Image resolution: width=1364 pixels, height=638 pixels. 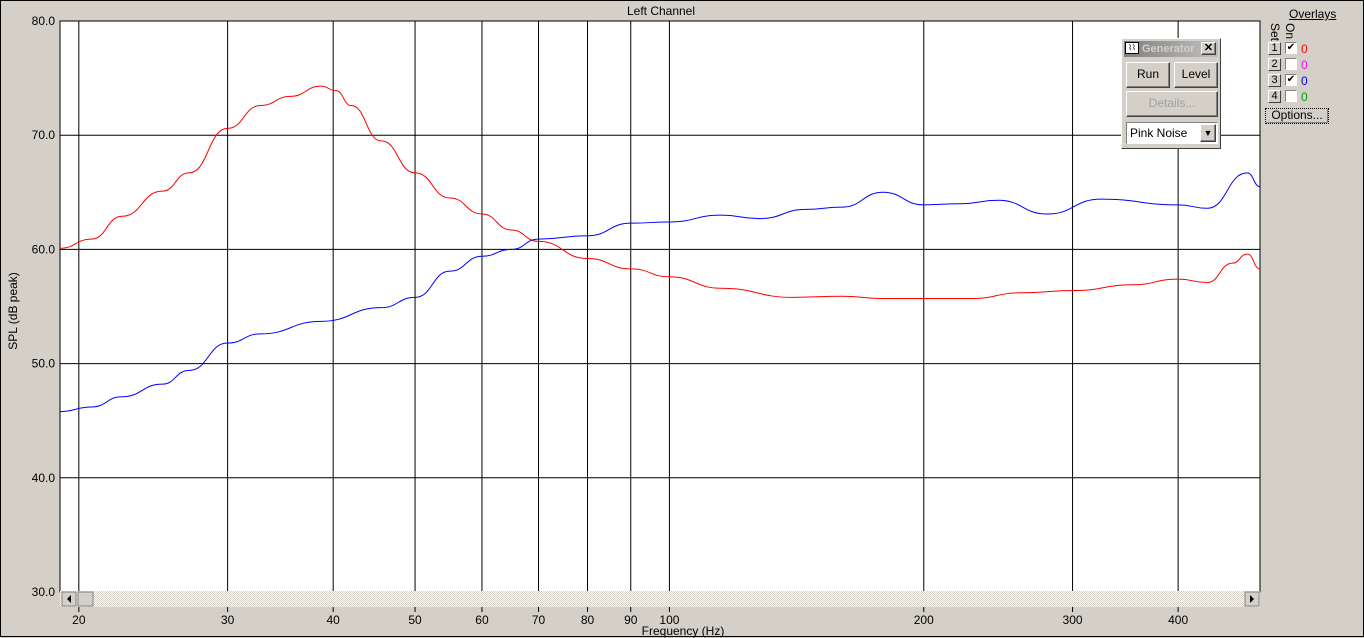 What do you see at coordinates (44, 364) in the screenshot?
I see `y-tick-label: 50.0` at bounding box center [44, 364].